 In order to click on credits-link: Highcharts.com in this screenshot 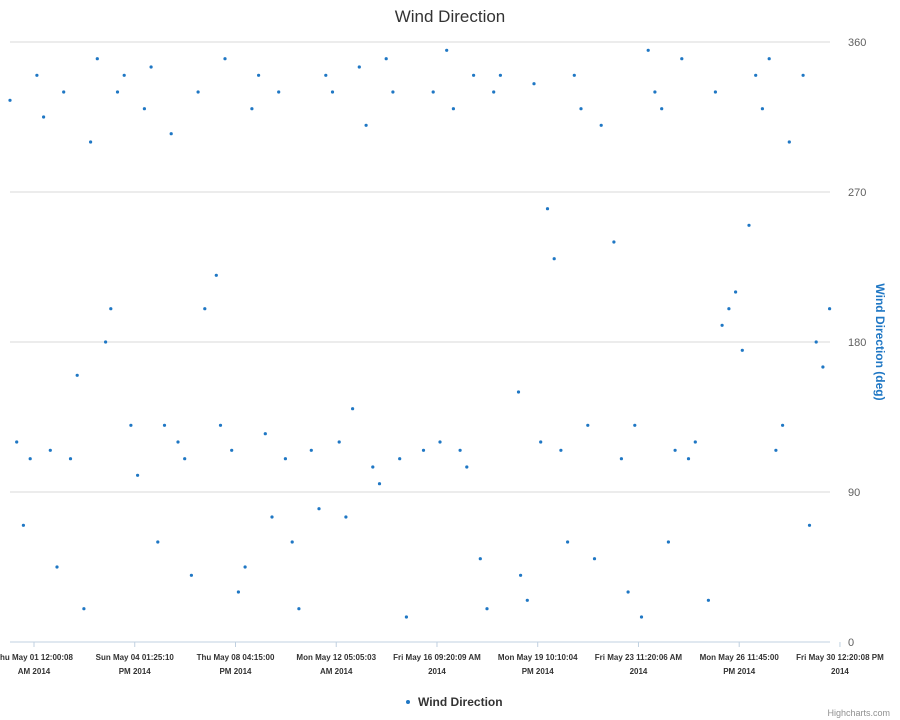, I will do `click(858, 713)`.